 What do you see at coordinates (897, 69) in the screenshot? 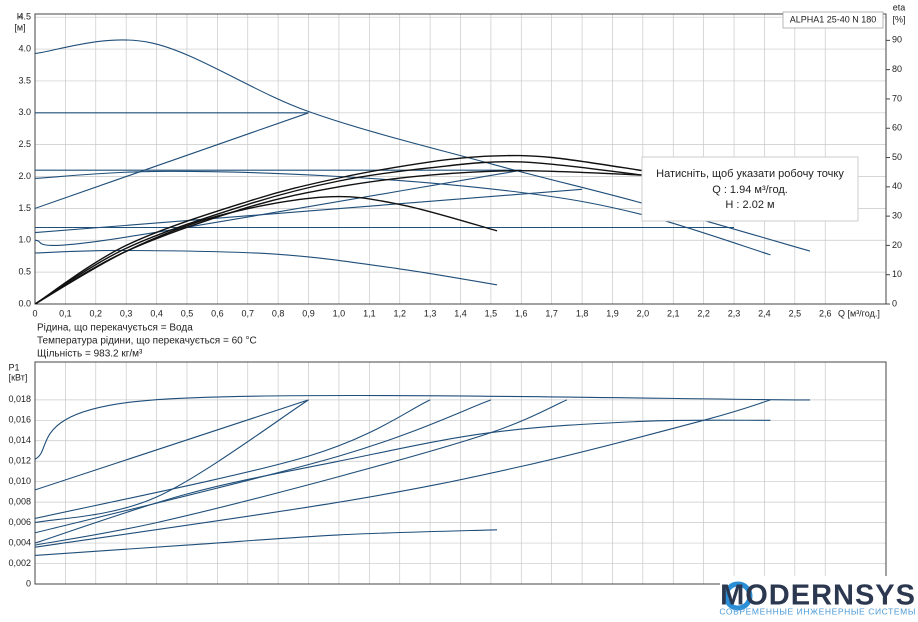
I see `y2-tick-label: 80` at bounding box center [897, 69].